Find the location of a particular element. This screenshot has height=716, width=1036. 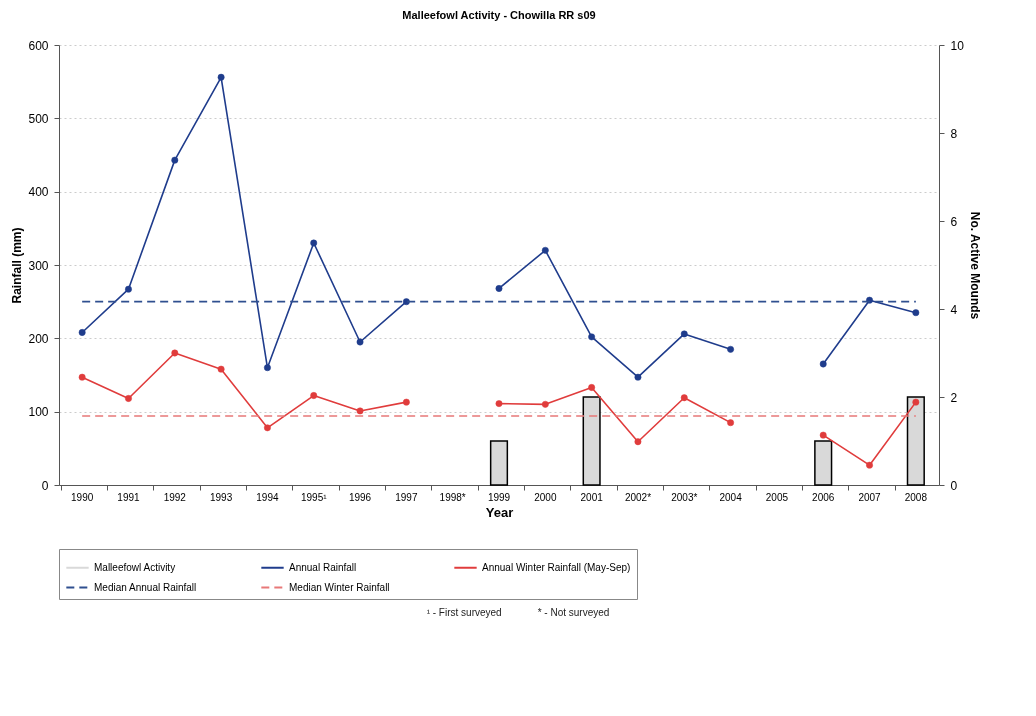

y-tick-label: 500 is located at coordinates (38, 118).